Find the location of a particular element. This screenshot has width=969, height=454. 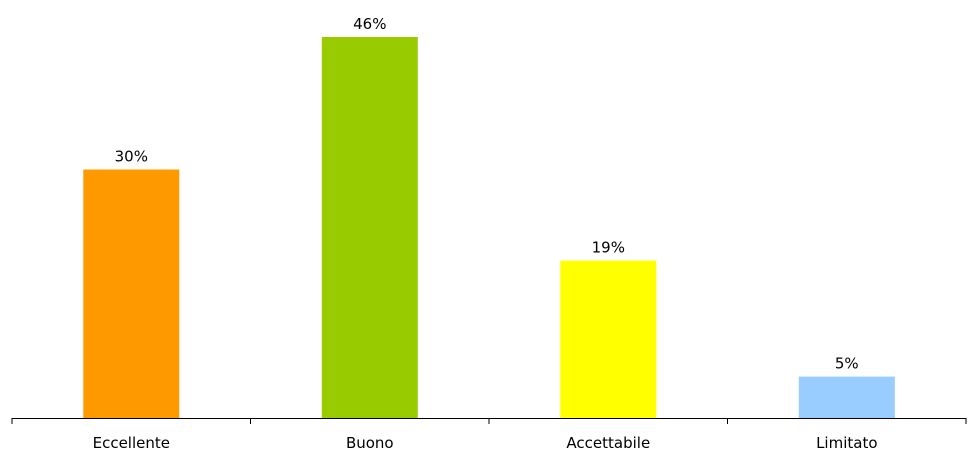

x-axis-ticks is located at coordinates (489, 421).